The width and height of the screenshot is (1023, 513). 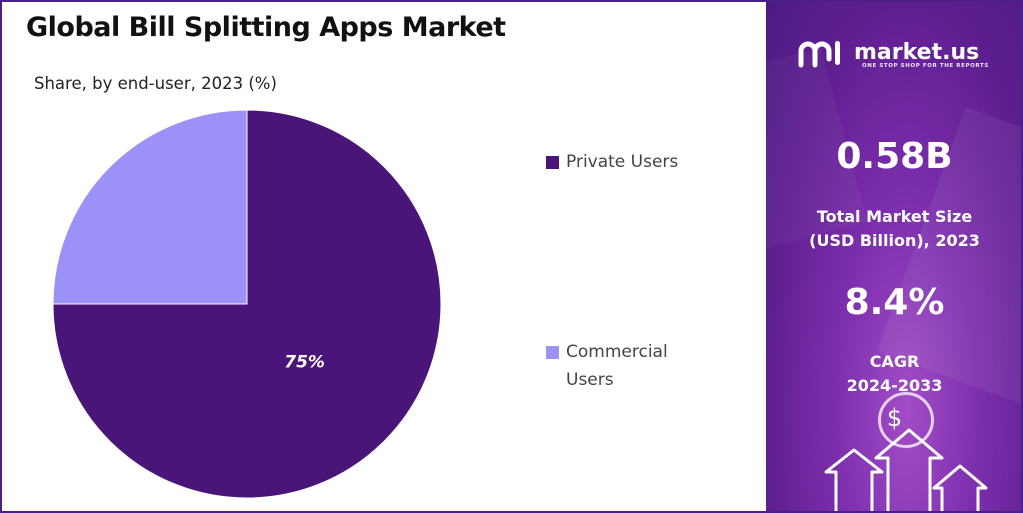 I want to click on market-size-value: 0.58B, so click(x=894, y=156).